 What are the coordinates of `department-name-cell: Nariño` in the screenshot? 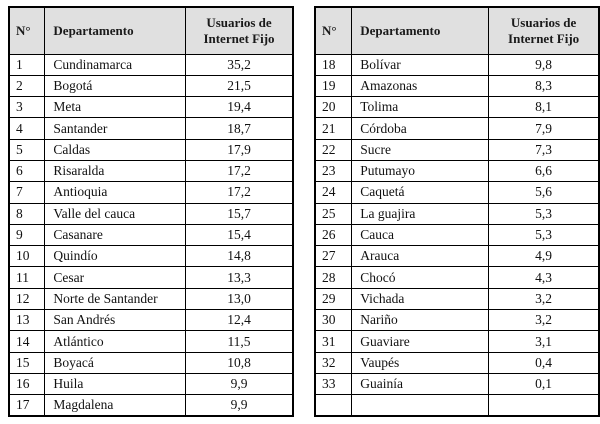 It's located at (420, 320).